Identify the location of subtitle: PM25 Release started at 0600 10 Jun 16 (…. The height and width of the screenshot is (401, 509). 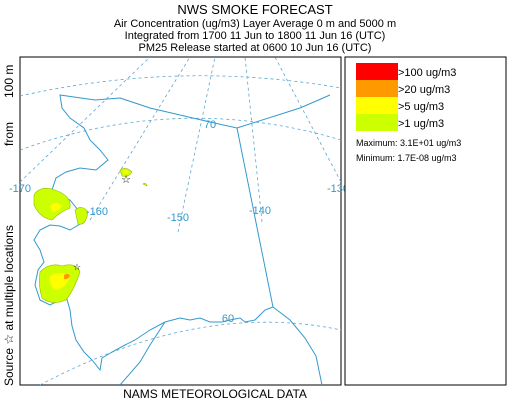
(255, 48).